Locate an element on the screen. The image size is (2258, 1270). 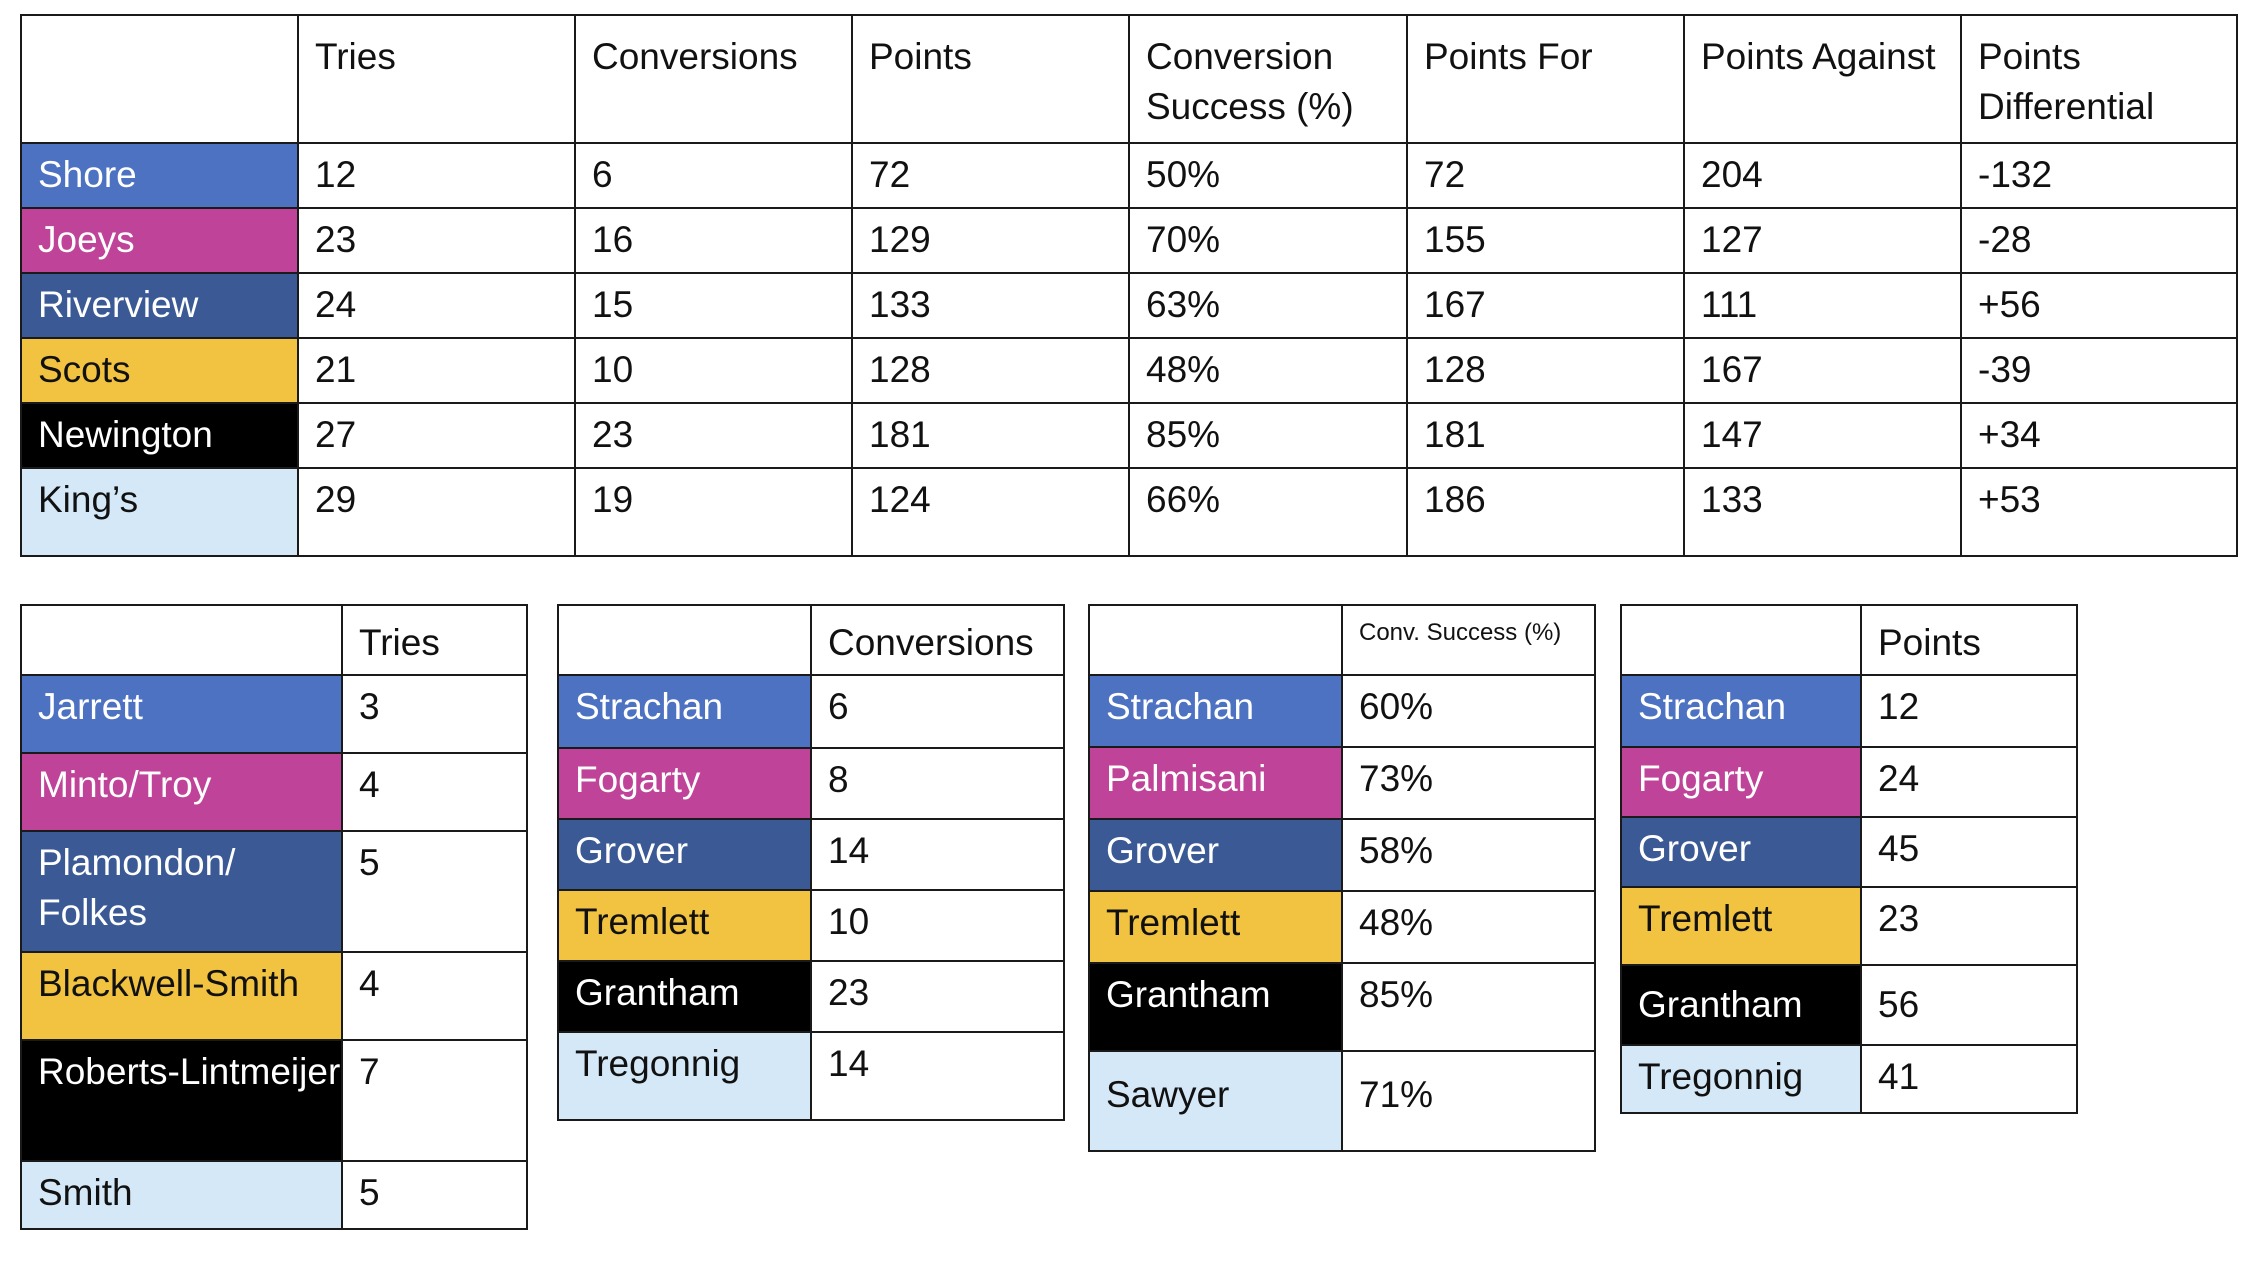
points-for-cell: 181 is located at coordinates (1545, 435).